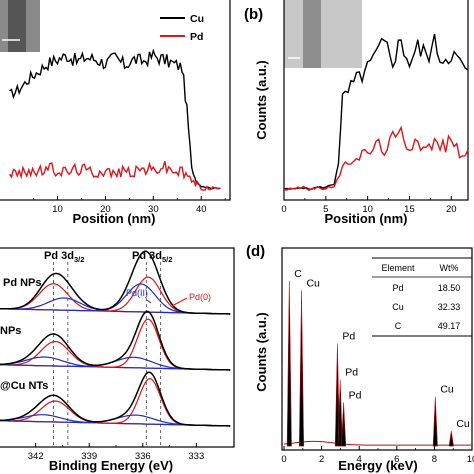  Describe the element at coordinates (397, 288) in the screenshot. I see `table-cell-element: Pd` at that location.